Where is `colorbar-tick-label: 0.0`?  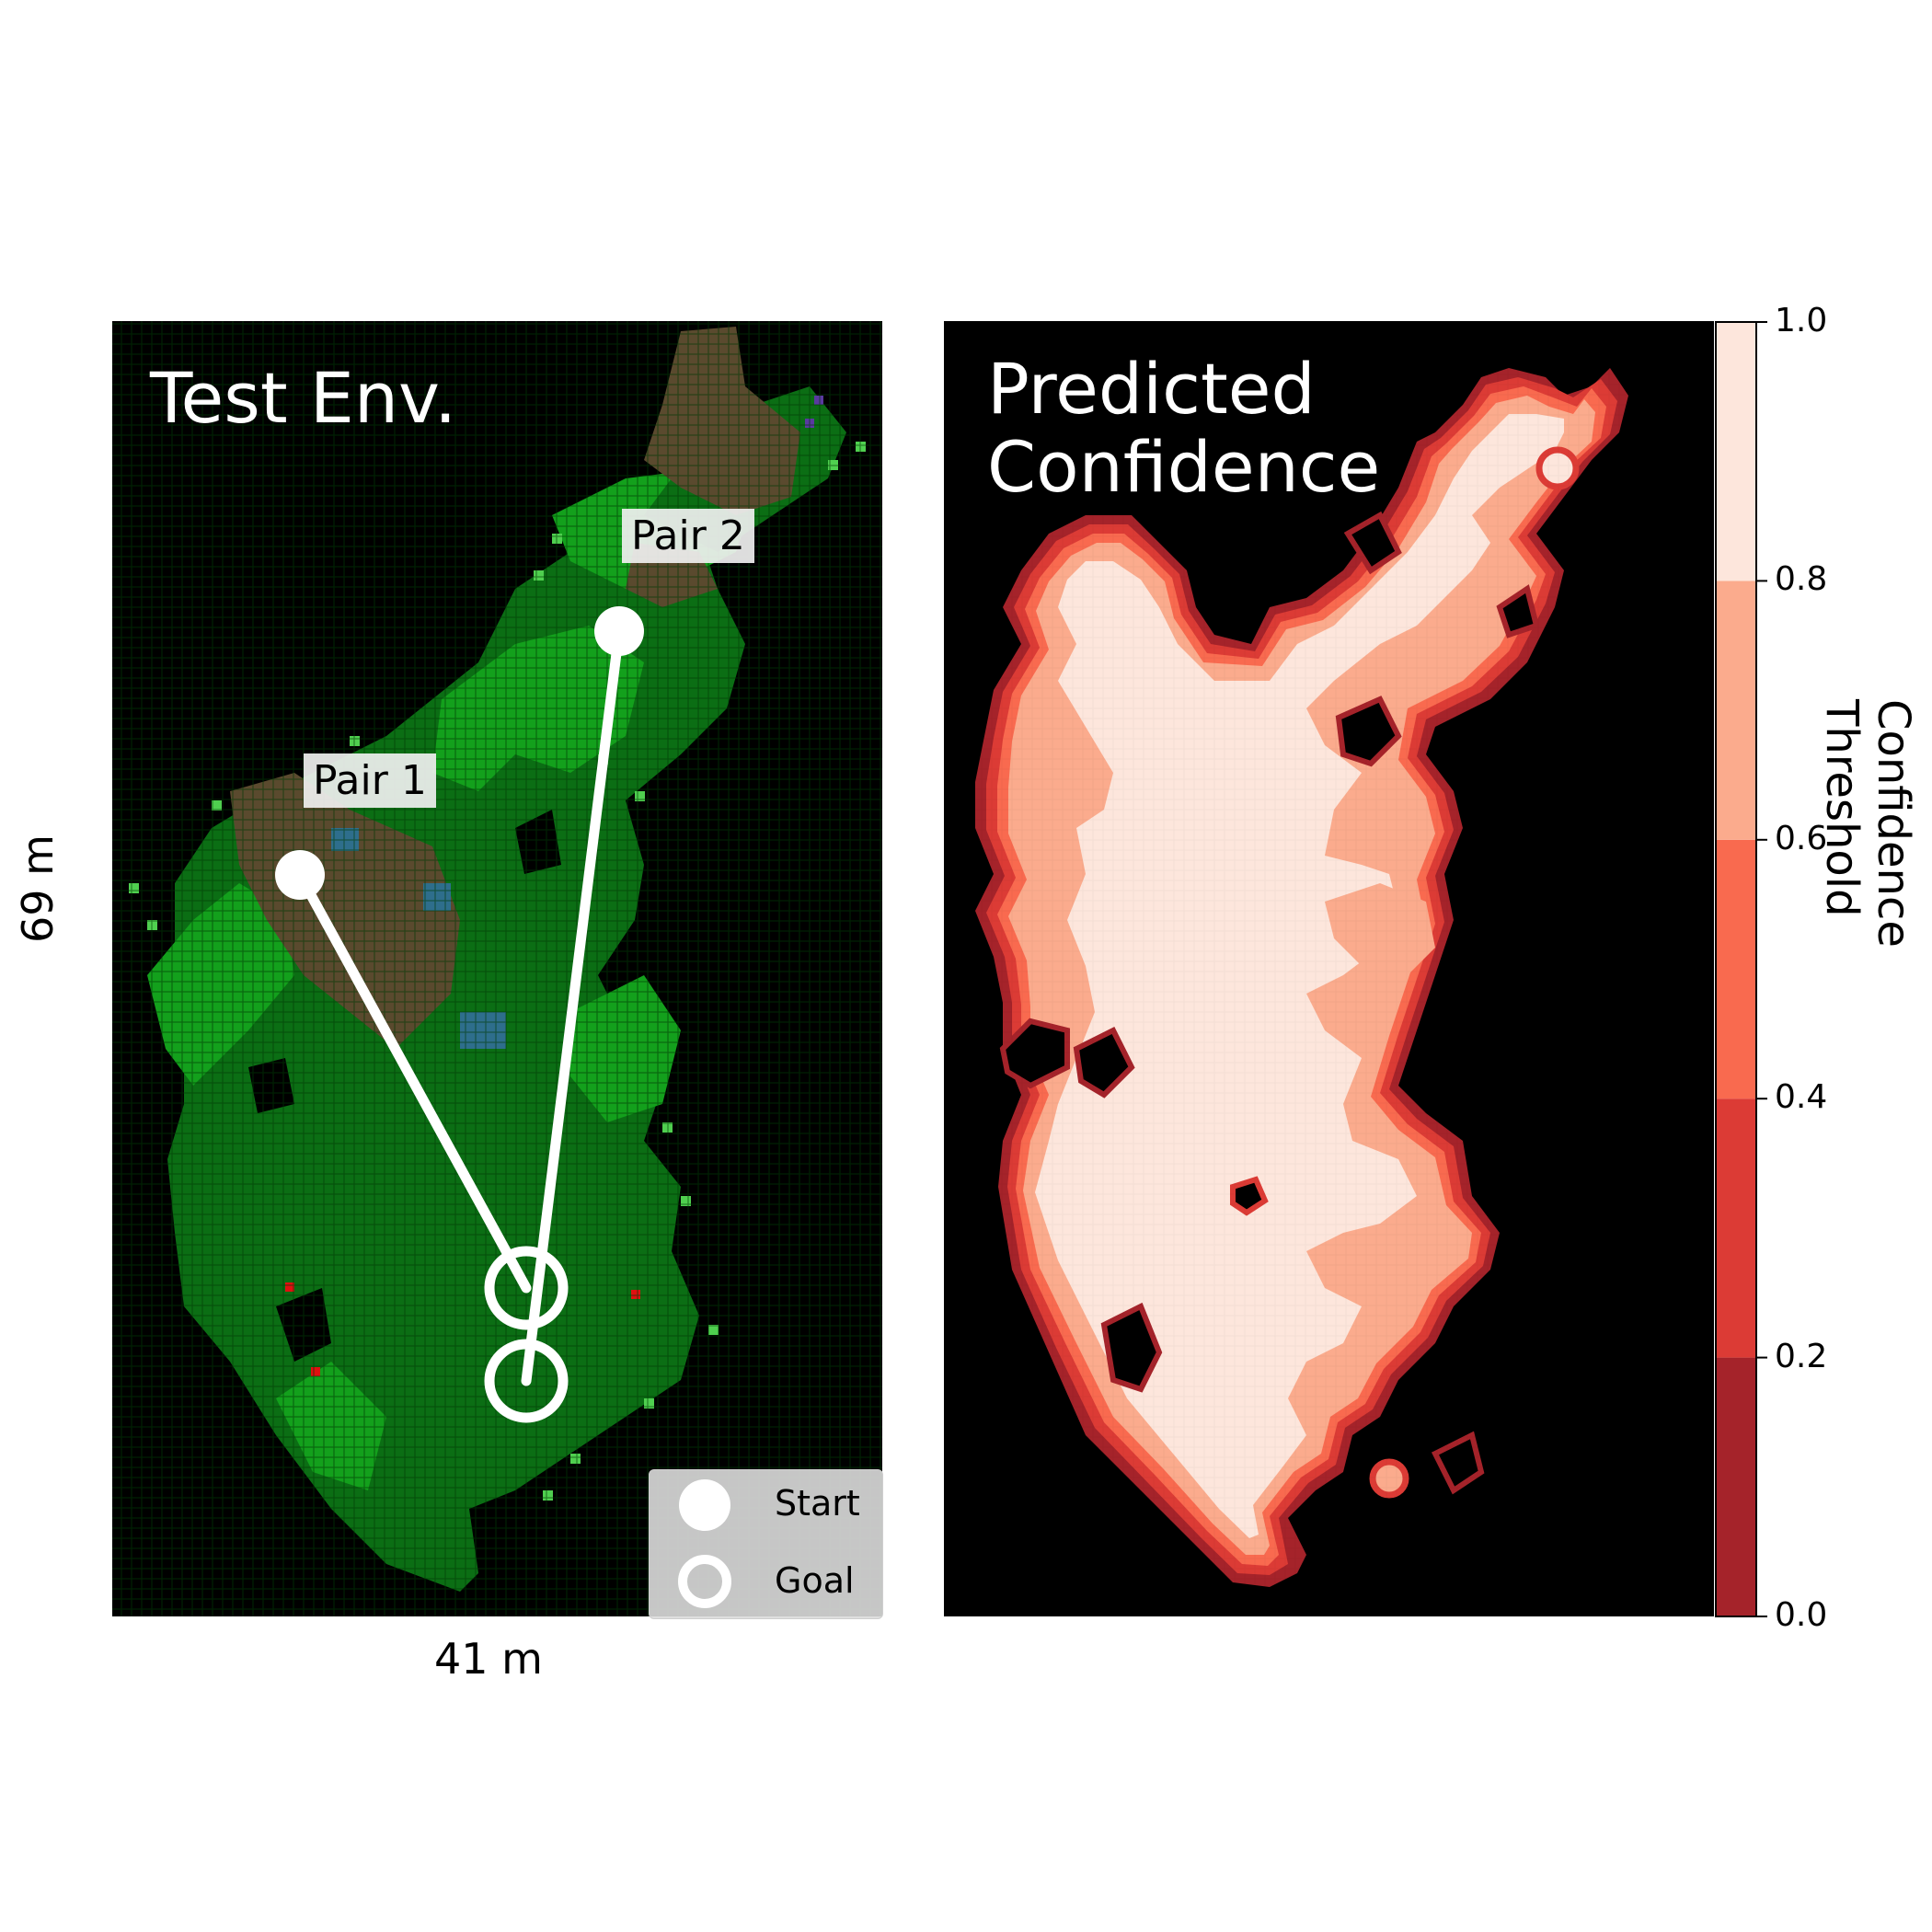 colorbar-tick-label: 0.0 is located at coordinates (1801, 1615).